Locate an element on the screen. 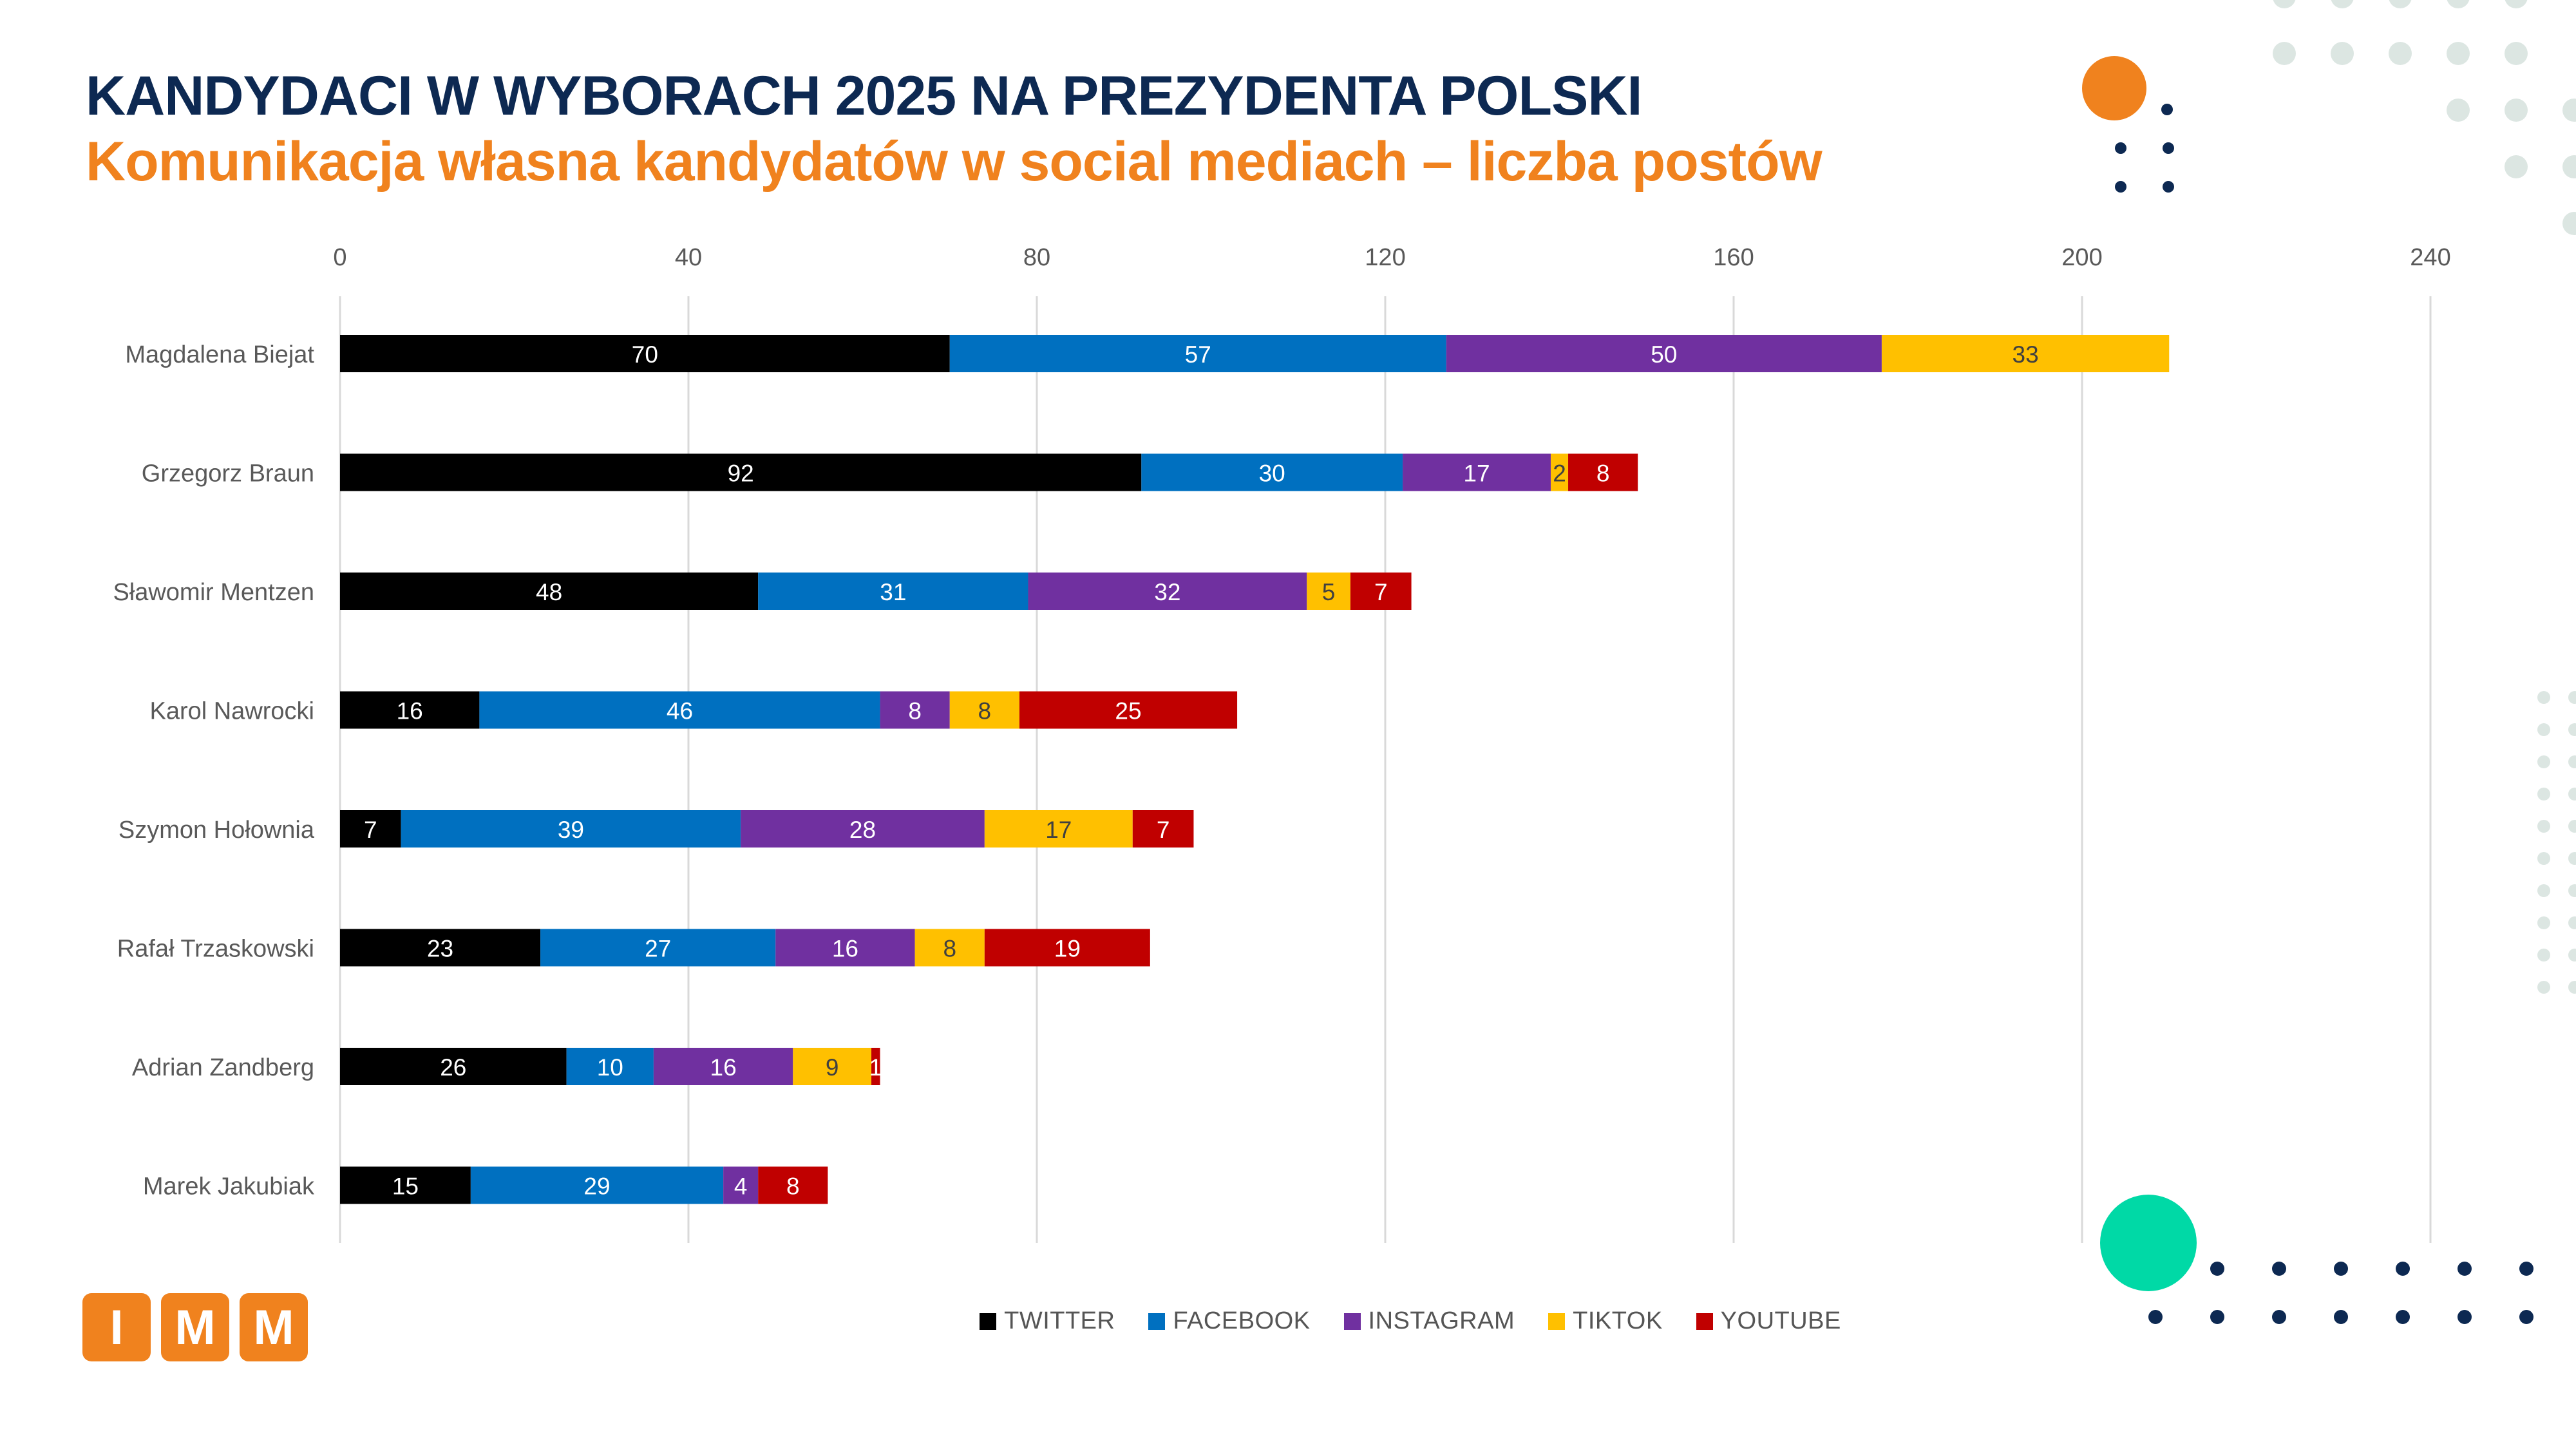 Image resolution: width=2576 pixels, height=1449 pixels. data-label: 46 is located at coordinates (680, 711).